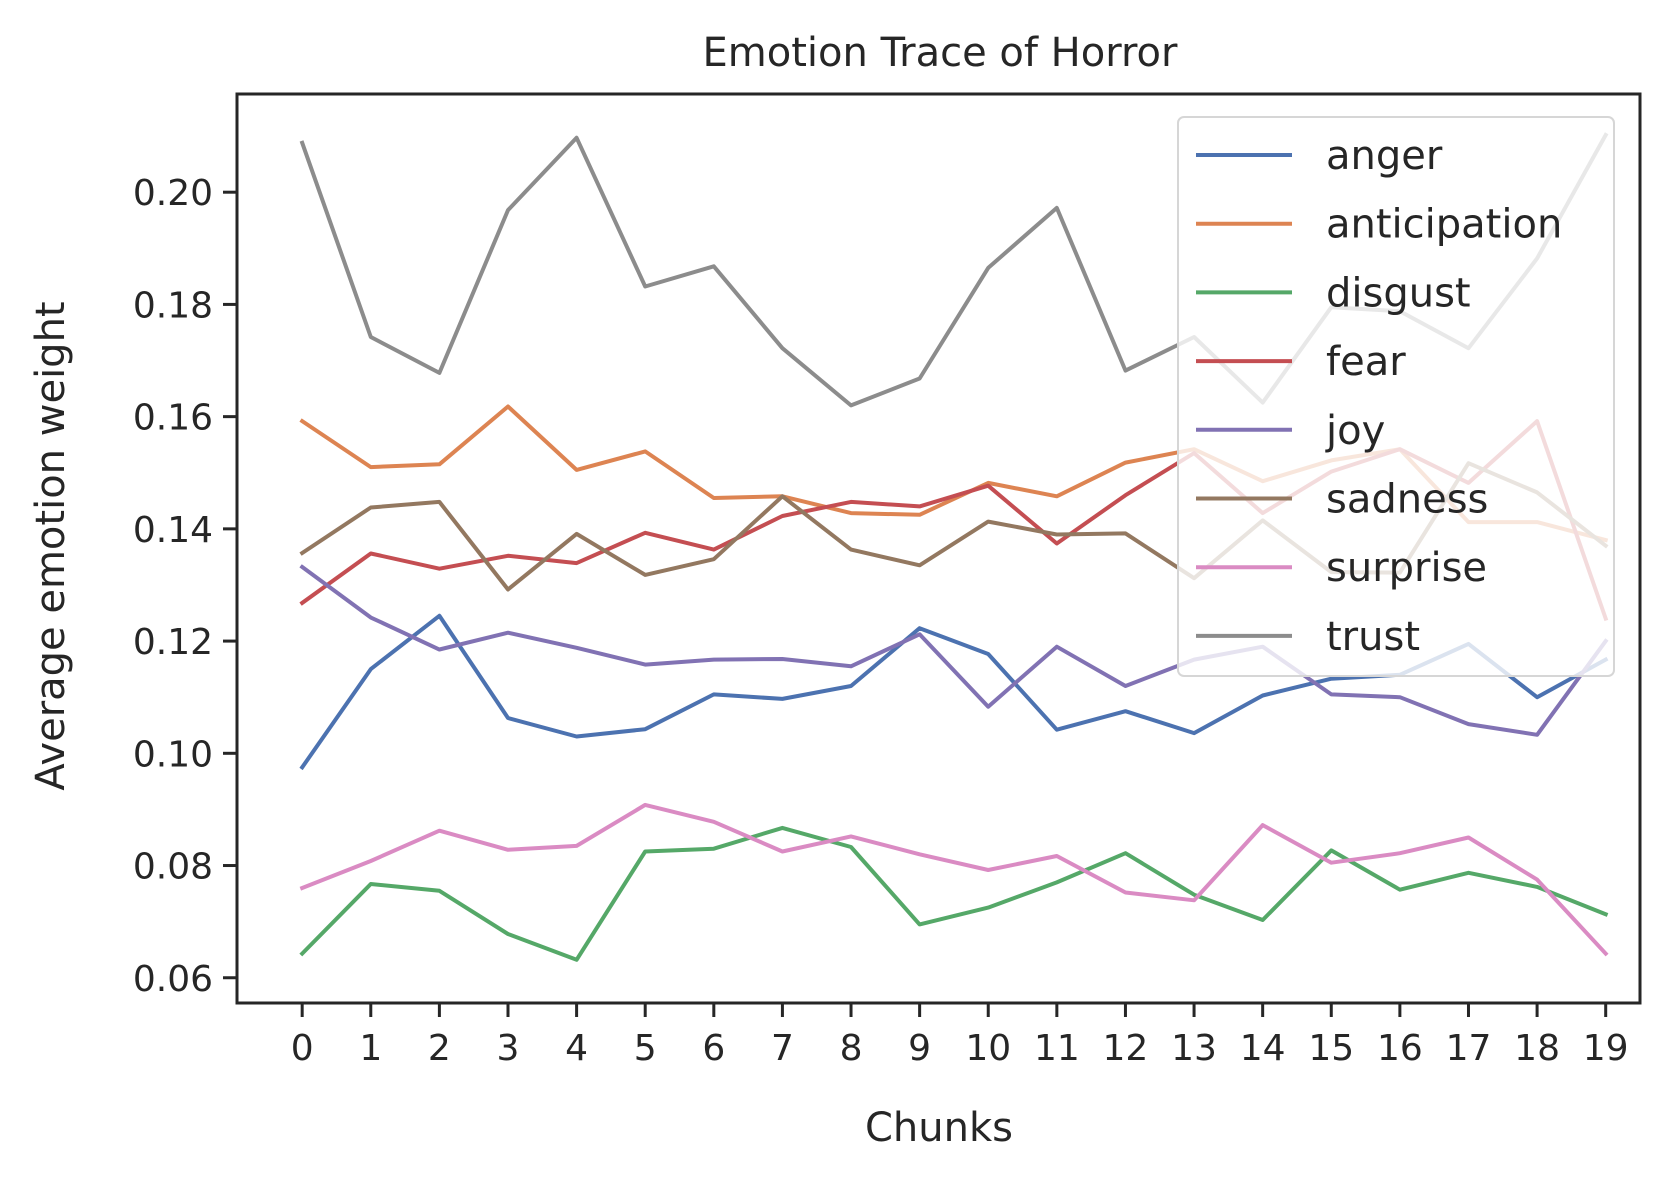  I want to click on y-tick-label: 0.16, so click(173, 418).